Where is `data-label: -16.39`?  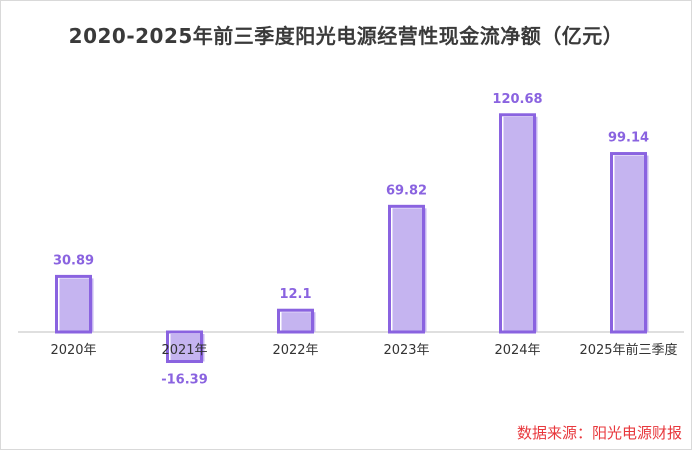 data-label: -16.39 is located at coordinates (184, 380).